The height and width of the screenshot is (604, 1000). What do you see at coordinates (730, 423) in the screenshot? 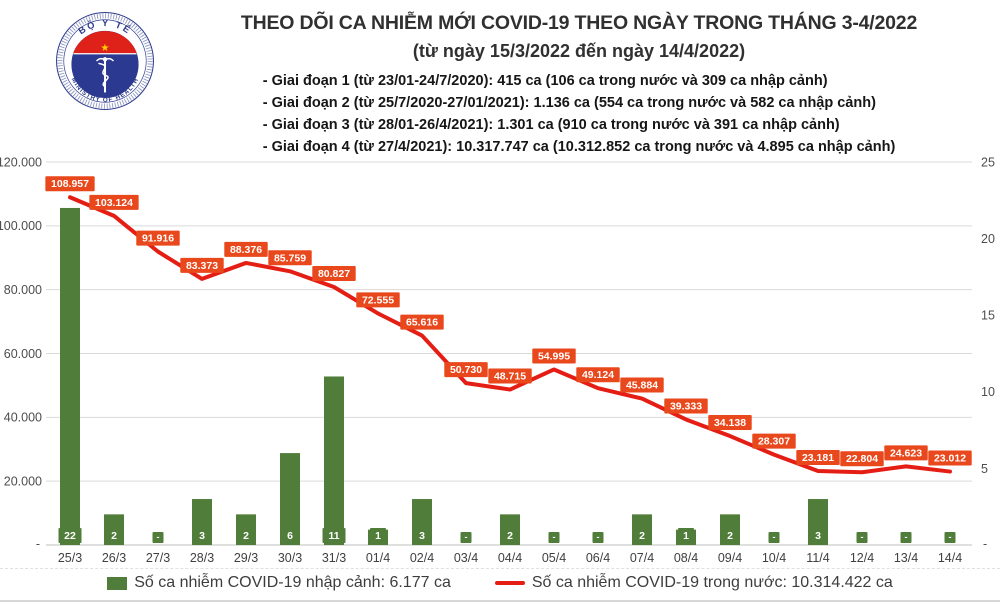
I see `line-label: 34.138` at bounding box center [730, 423].